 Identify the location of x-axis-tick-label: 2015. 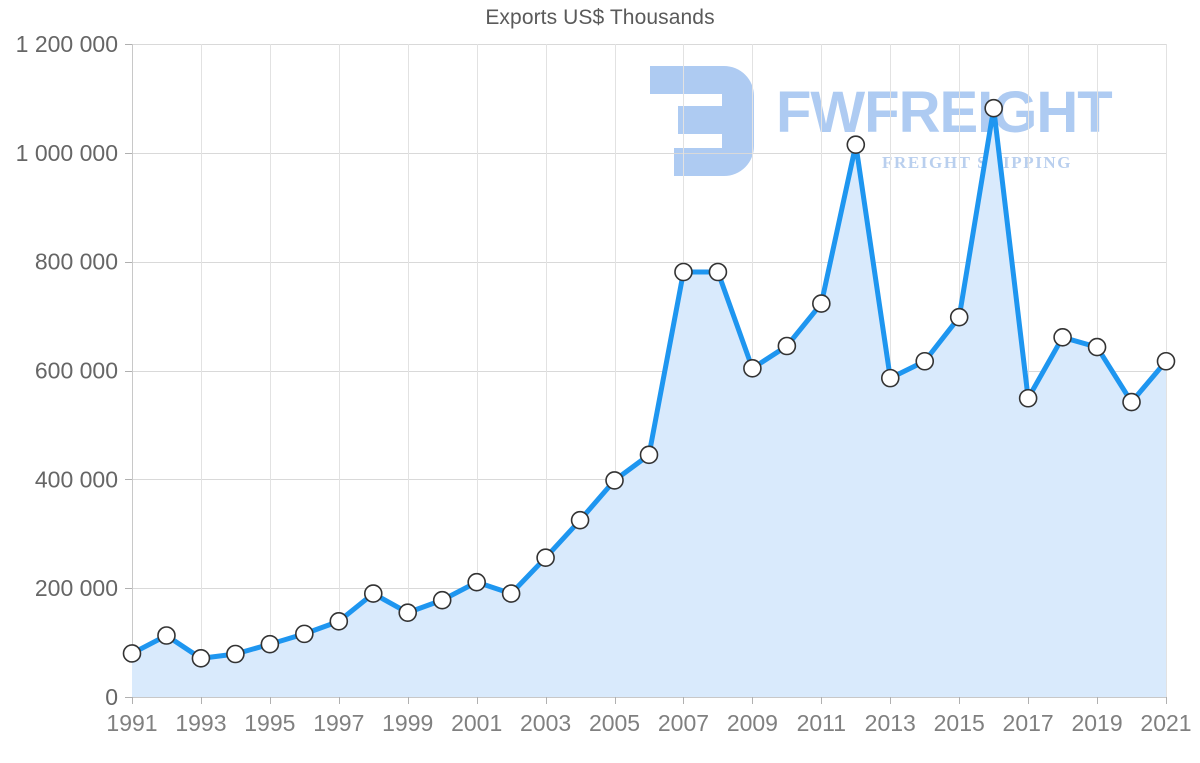
(959, 723).